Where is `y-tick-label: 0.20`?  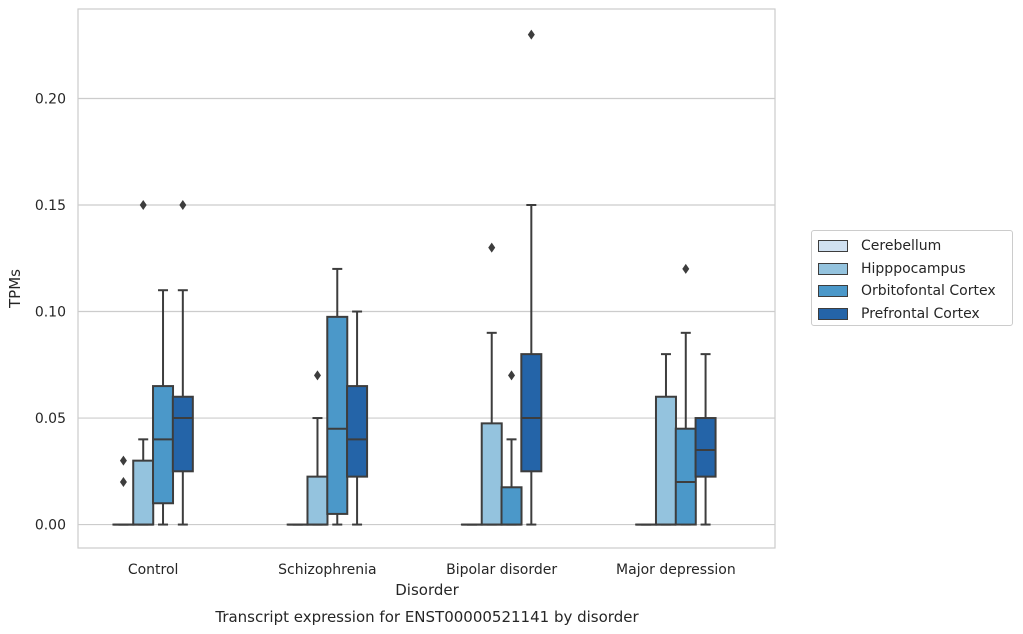
y-tick-label: 0.20 is located at coordinates (50, 99).